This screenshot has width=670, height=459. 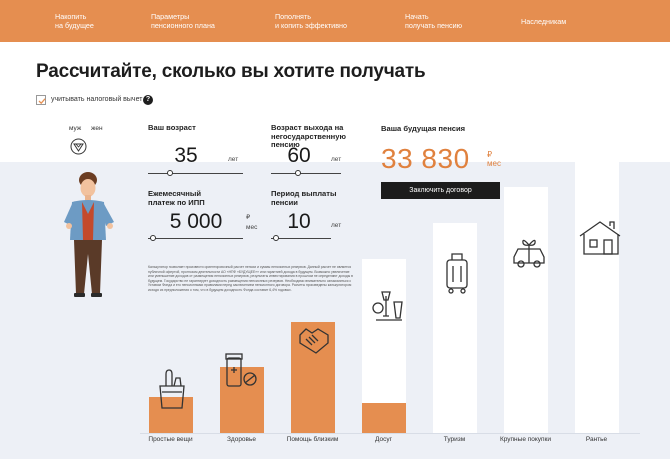 I want to click on retire-age-unit: лет, so click(x=336, y=159).